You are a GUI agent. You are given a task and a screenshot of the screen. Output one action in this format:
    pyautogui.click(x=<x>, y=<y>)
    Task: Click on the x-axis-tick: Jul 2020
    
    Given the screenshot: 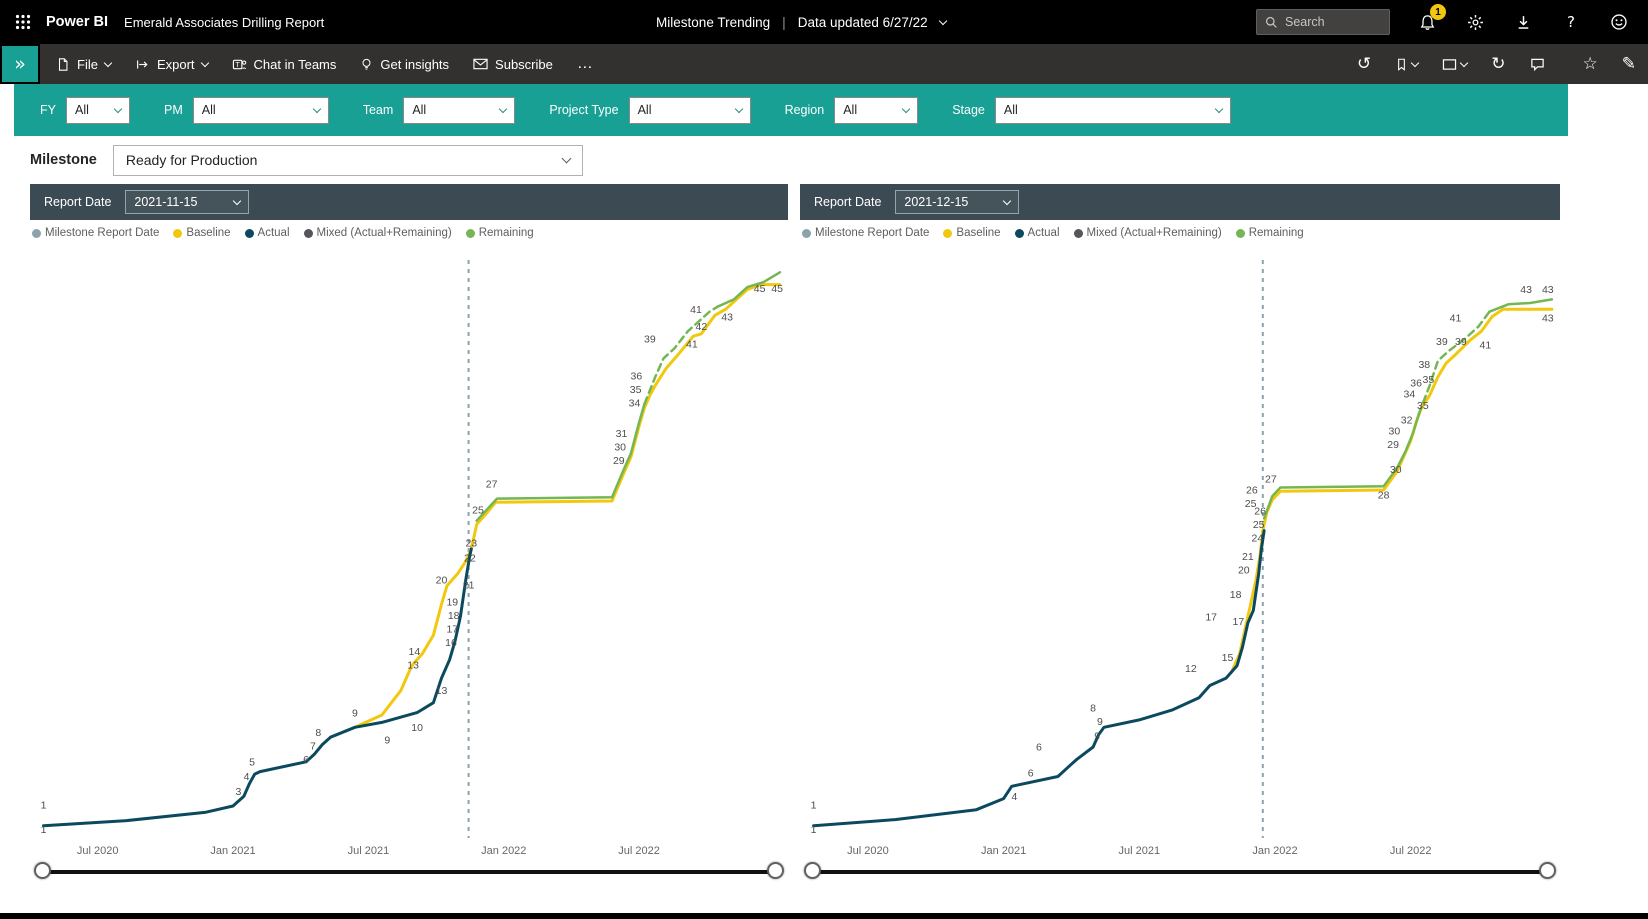 What is the action you would take?
    pyautogui.click(x=98, y=851)
    